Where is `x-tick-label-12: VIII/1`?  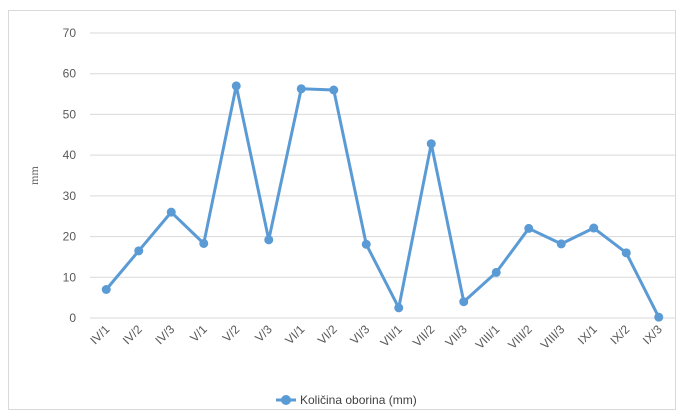
x-tick-label-12: VIII/1 is located at coordinates (488, 337).